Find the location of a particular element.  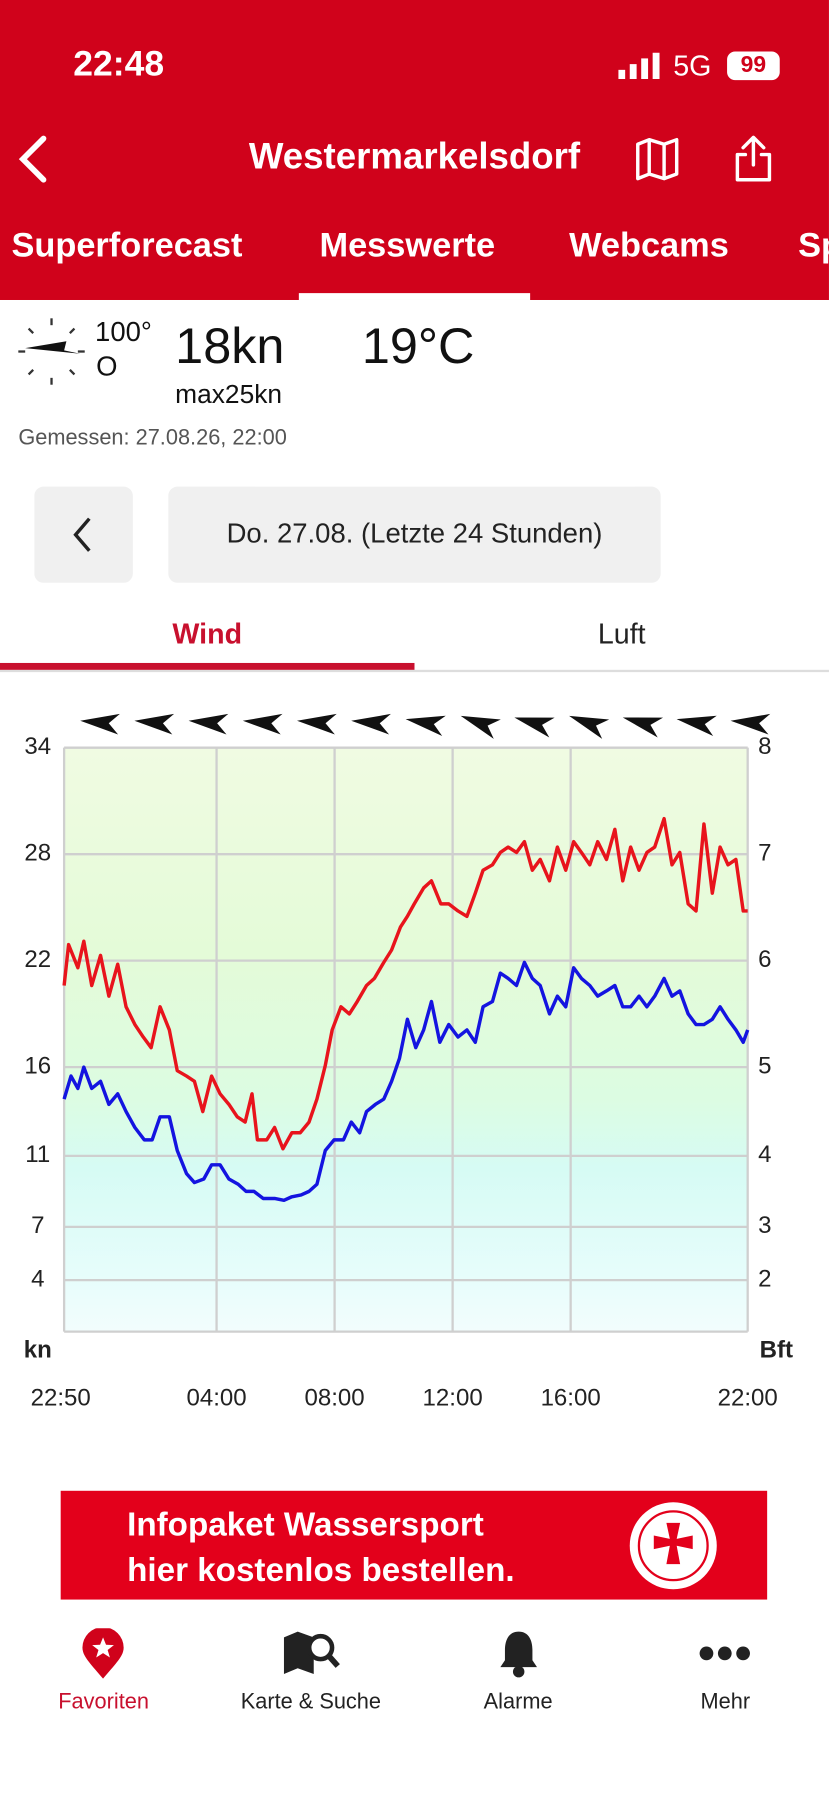

subtab-active: Wind is located at coordinates (207, 634).